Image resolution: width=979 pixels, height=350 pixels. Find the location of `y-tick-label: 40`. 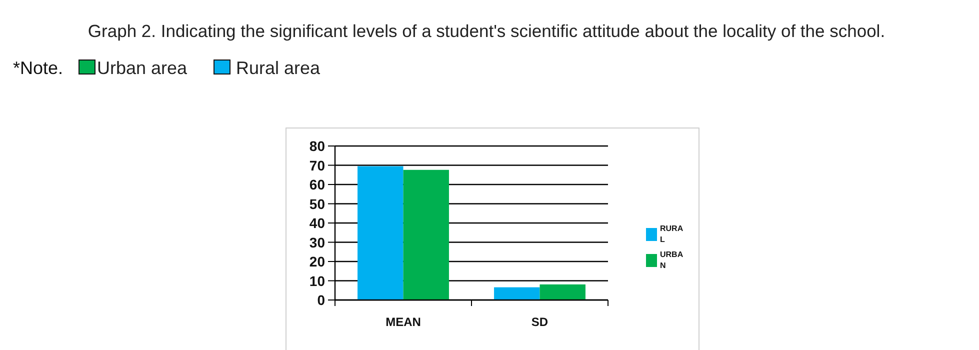

y-tick-label: 40 is located at coordinates (317, 223).